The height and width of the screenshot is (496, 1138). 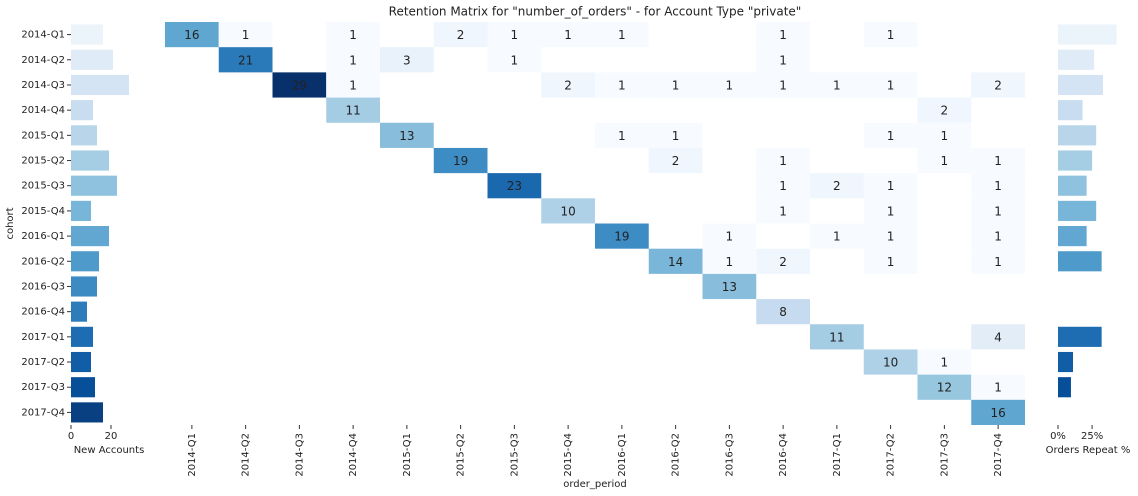 I want to click on x-tick-label: 2014-Q2, so click(x=246, y=455).